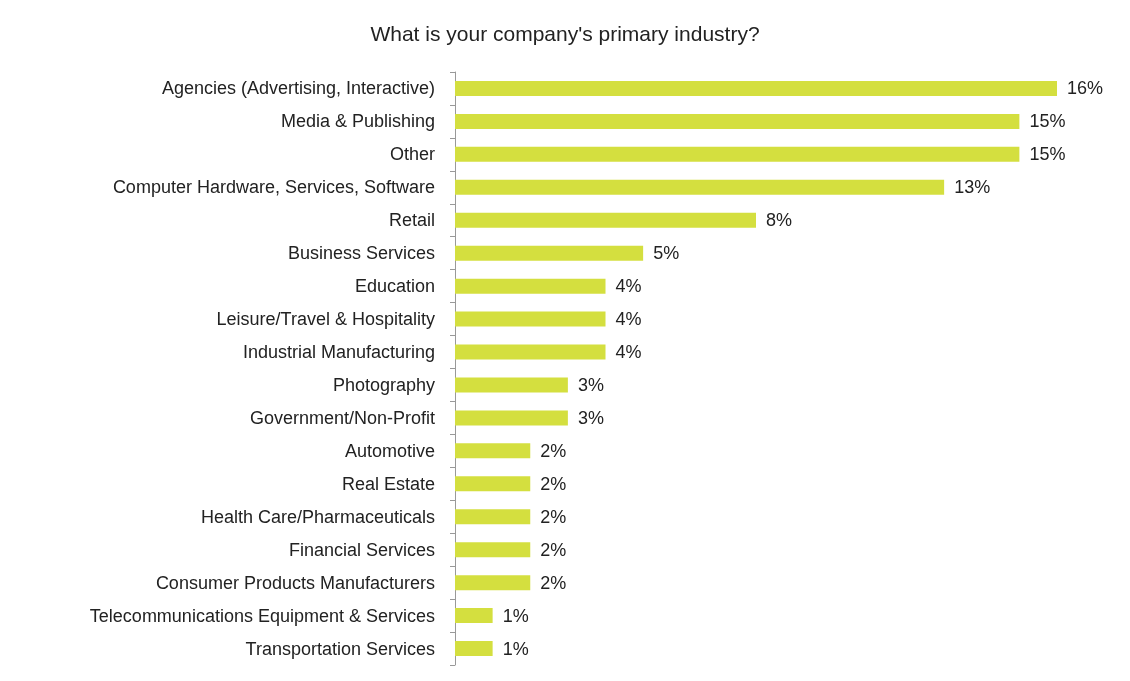 The height and width of the screenshot is (681, 1130). I want to click on y-tick-label: Financial Services, so click(361, 549).